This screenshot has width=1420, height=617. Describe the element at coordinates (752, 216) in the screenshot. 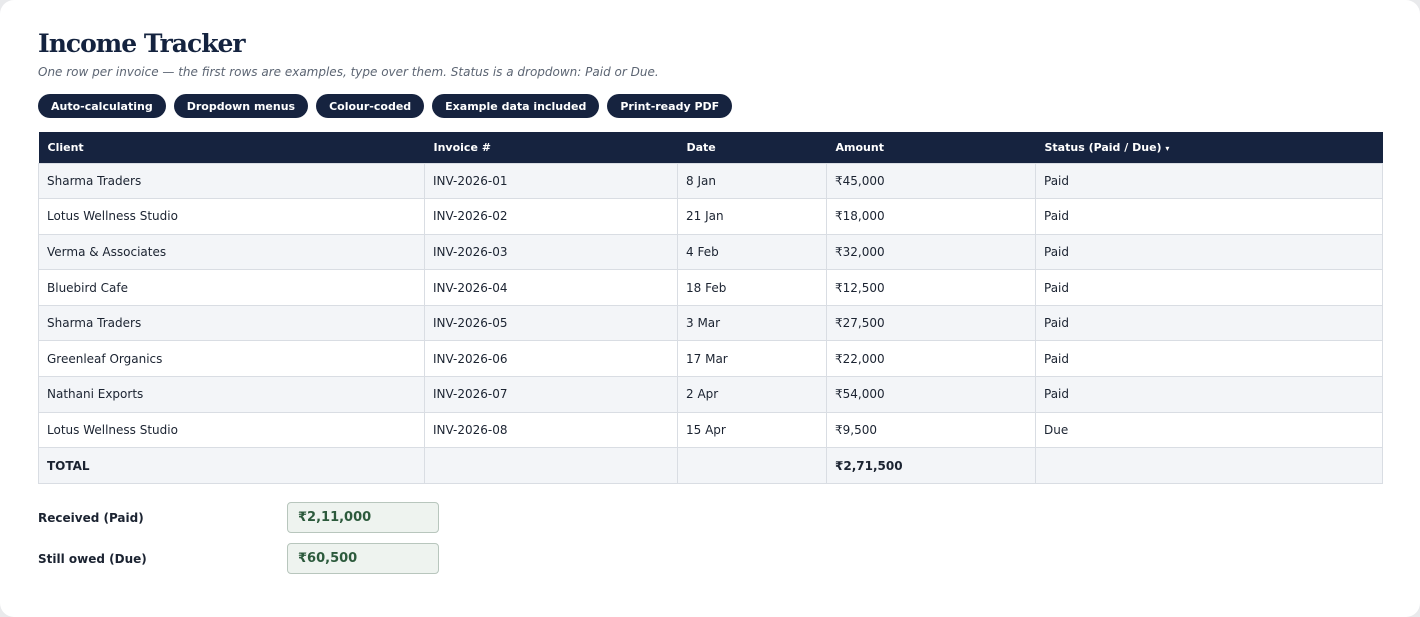

I see `date-cell: 21 Jan` at that location.